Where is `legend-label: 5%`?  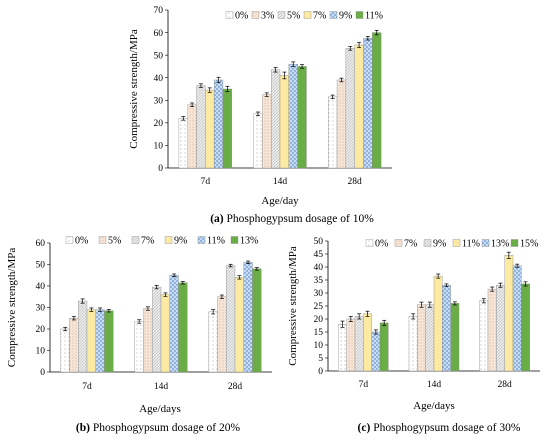
legend-label: 5% is located at coordinates (293, 16).